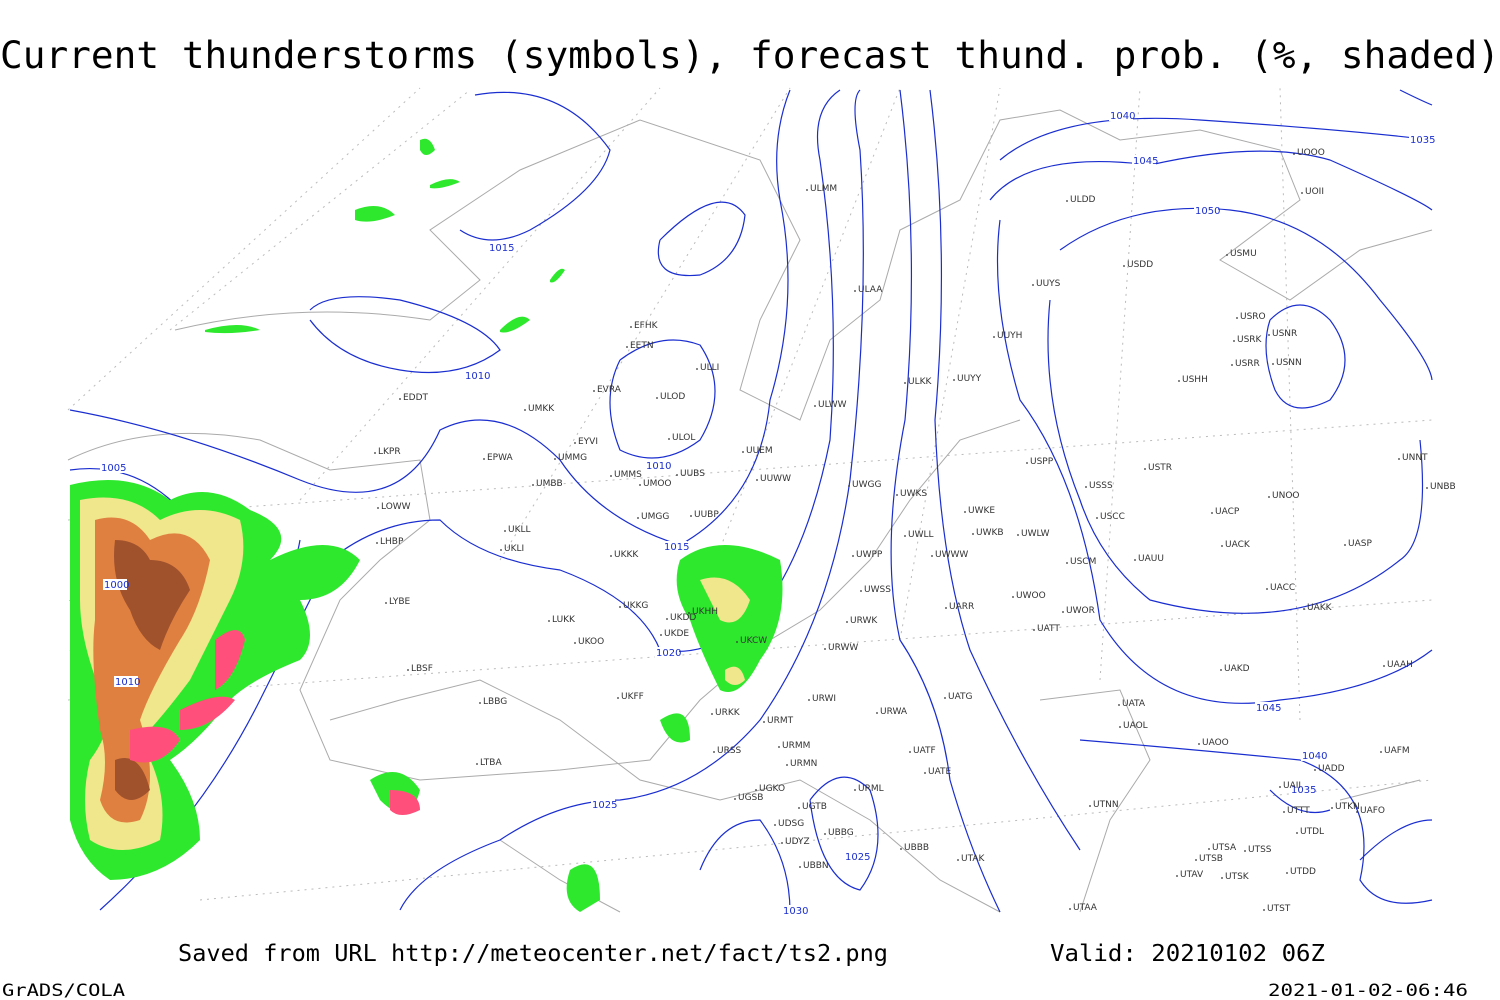  Describe the element at coordinates (127, 682) in the screenshot. I see `isobar-label: 1010` at that location.